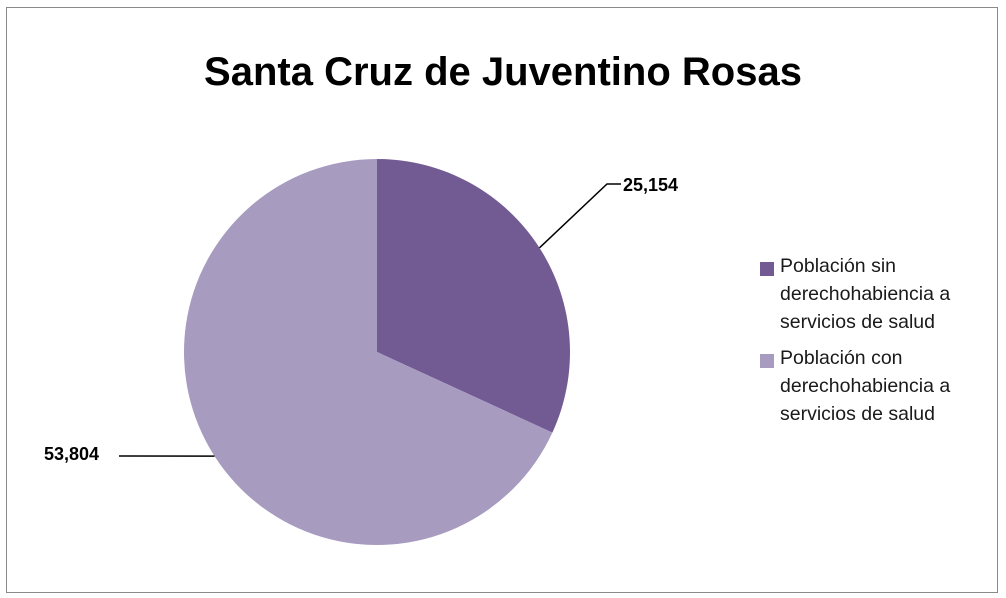 The image size is (1006, 598). I want to click on chart-title: Santa Cruz de Juventino Rosas, so click(503, 72).